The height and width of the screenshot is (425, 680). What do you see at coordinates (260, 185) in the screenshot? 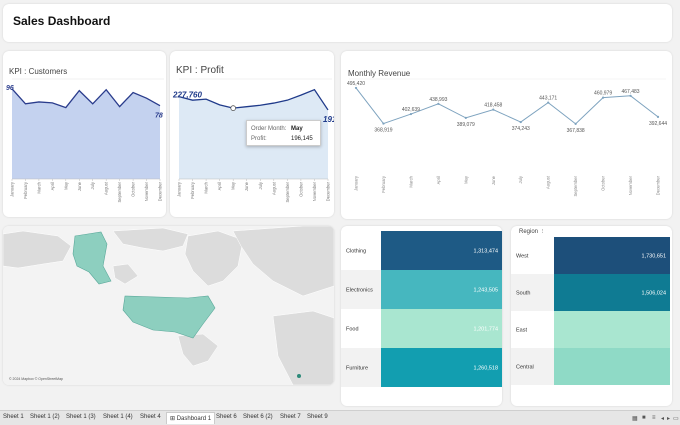
I see `profit-tick-july: July` at bounding box center [260, 185].